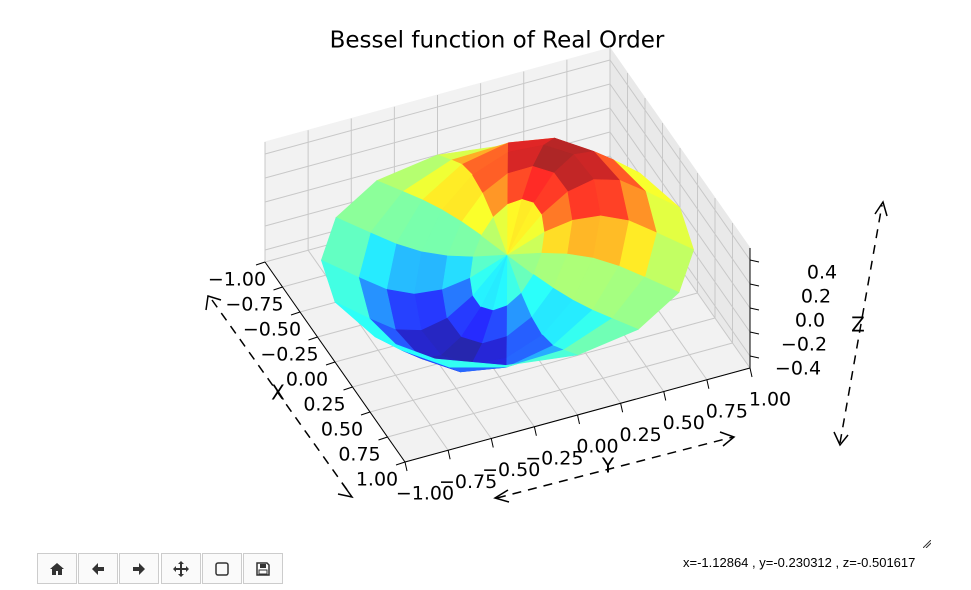 Image resolution: width=971 pixels, height=590 pixels. What do you see at coordinates (770, 400) in the screenshot?
I see `y-tick-label: 1.00` at bounding box center [770, 400].